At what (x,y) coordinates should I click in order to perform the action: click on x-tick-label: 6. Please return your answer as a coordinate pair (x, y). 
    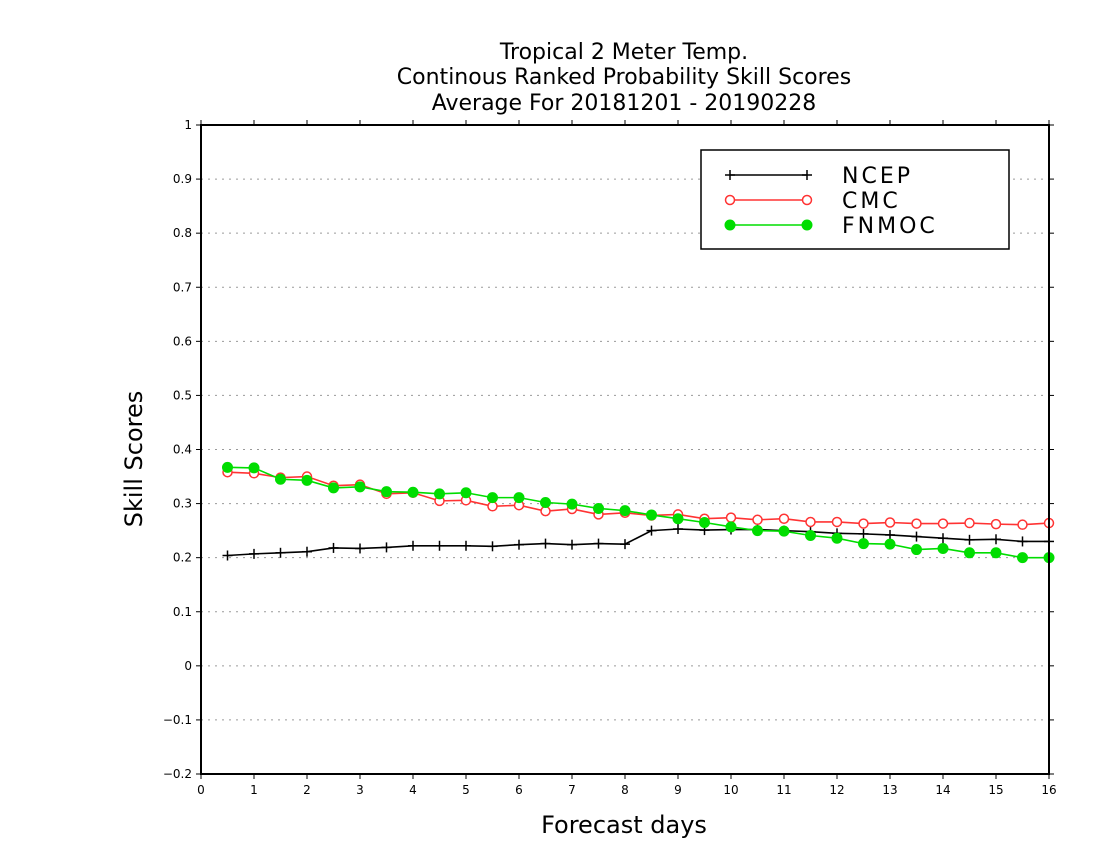
    Looking at the image, I should click on (519, 790).